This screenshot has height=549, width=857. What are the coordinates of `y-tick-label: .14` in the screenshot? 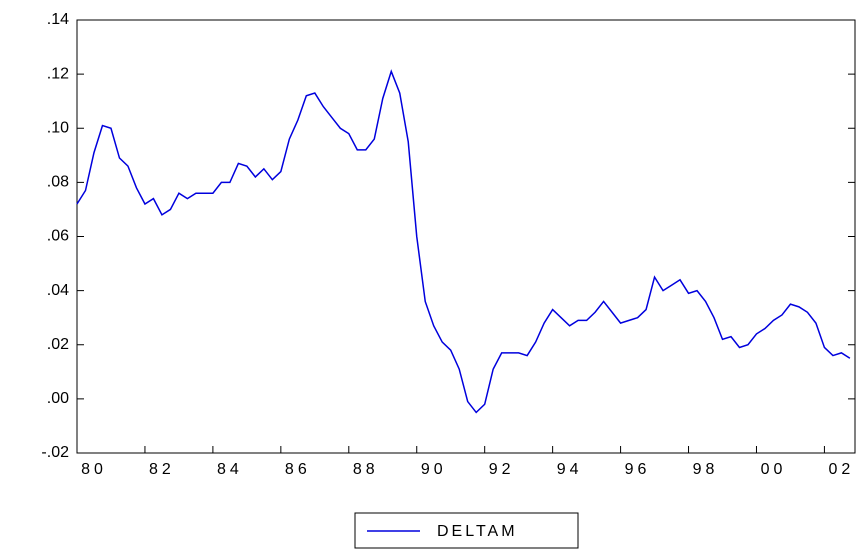 It's located at (58, 19).